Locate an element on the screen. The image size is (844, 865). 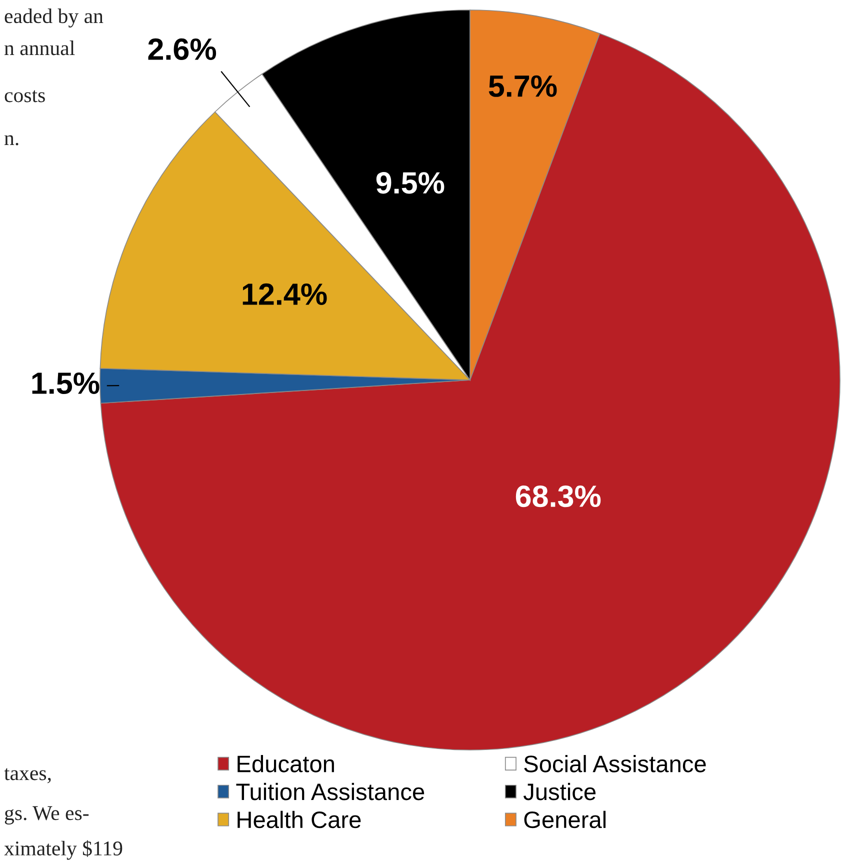
text: gs. We es- is located at coordinates (46, 815).